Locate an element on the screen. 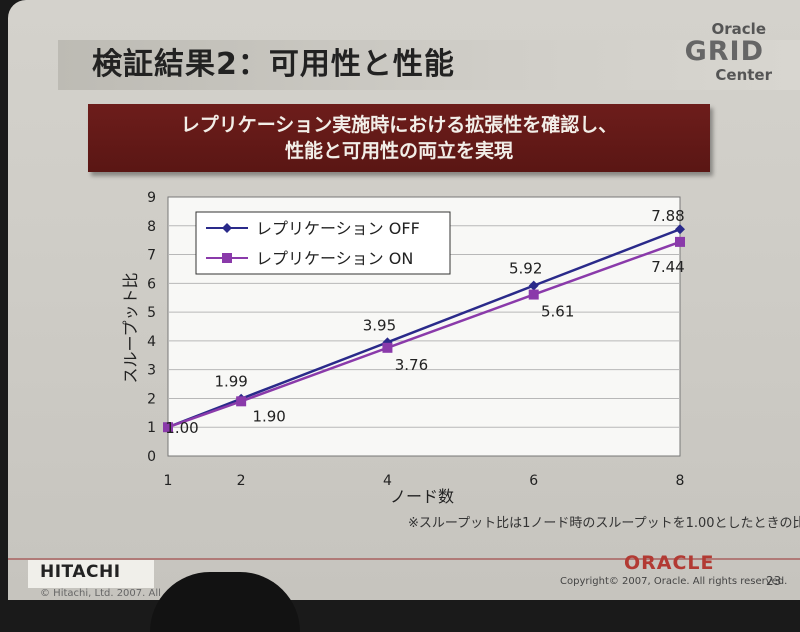  title-bar is located at coordinates (429, 65).